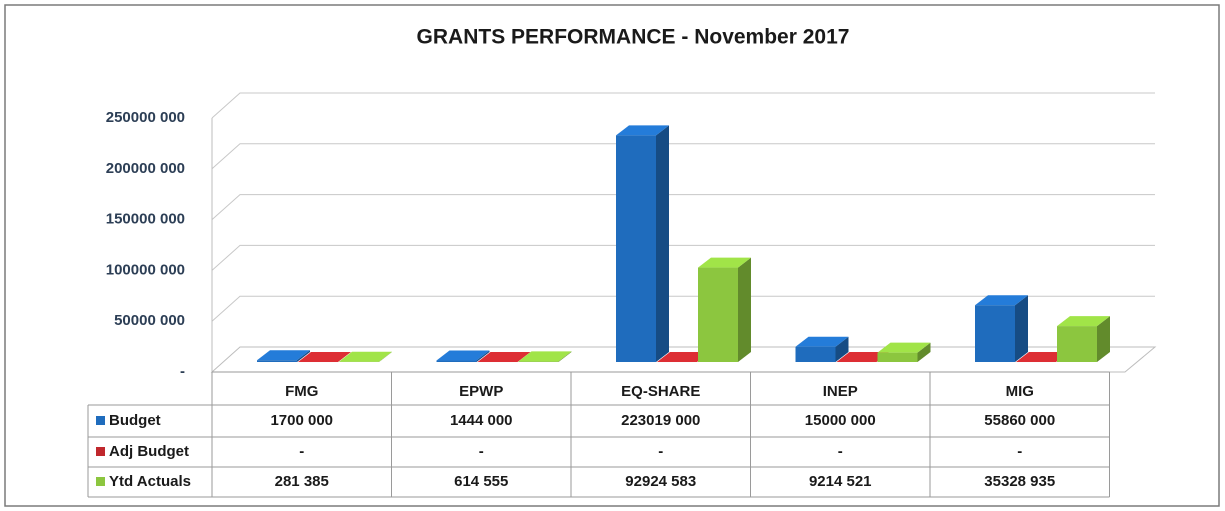 This screenshot has width=1225, height=511. I want to click on data-label: 1700 000, so click(301, 420).